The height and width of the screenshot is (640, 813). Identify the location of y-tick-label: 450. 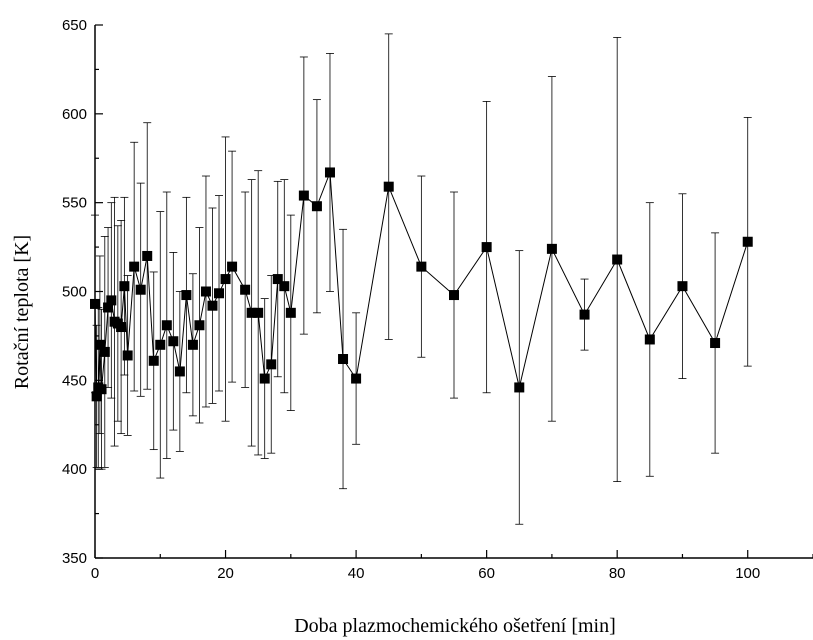
(74, 380).